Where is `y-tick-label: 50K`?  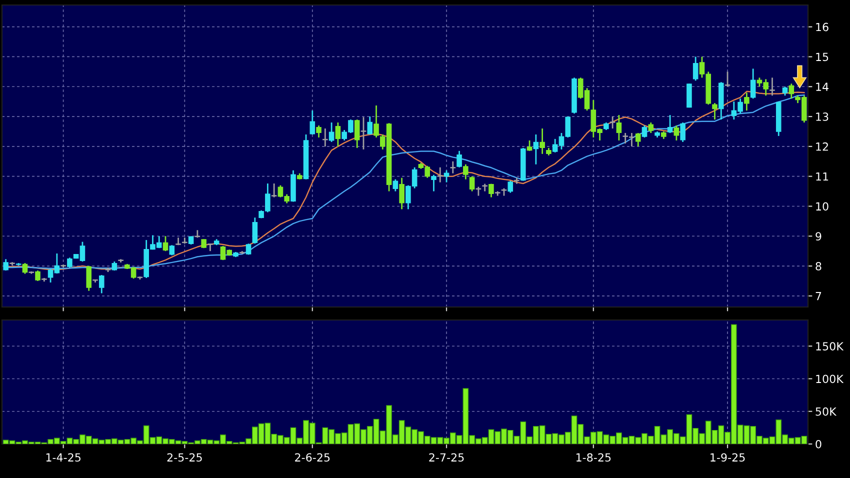 y-tick-label: 50K is located at coordinates (826, 411).